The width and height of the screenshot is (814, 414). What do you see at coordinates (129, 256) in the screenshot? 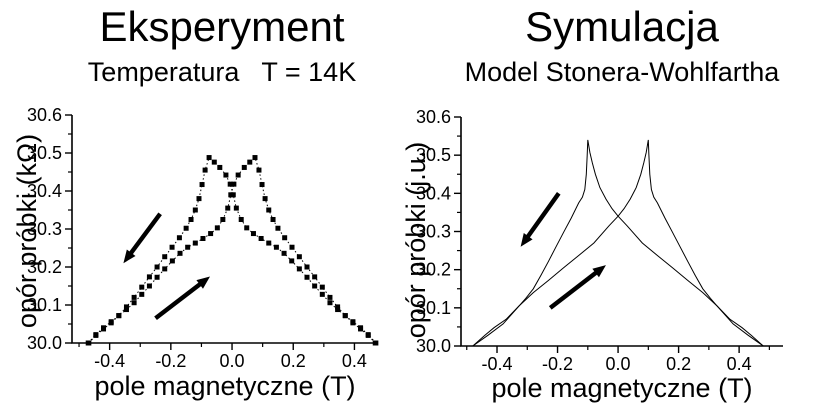
I see `arrow-head-sweep-down-direction` at bounding box center [129, 256].